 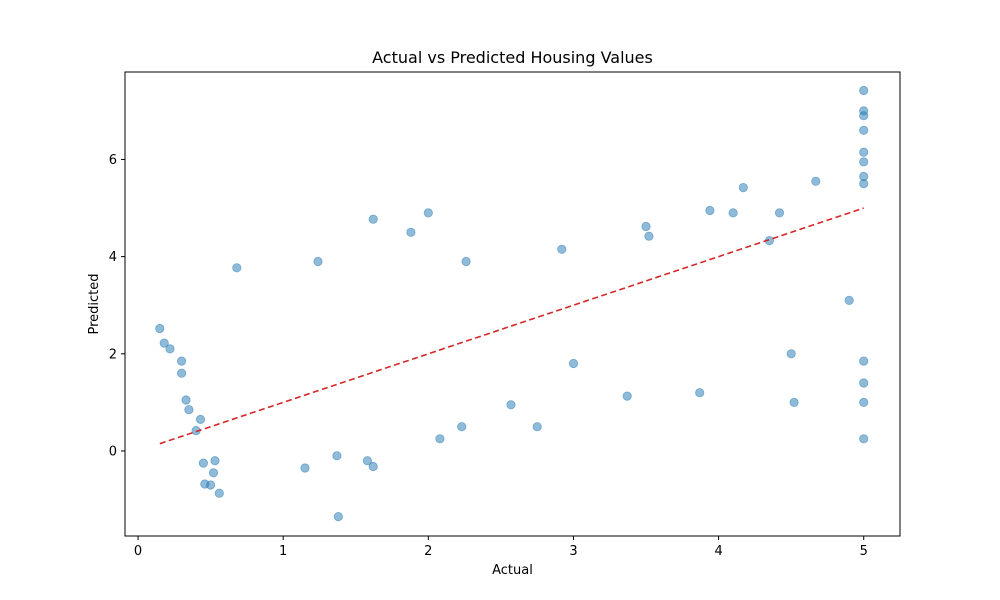 I want to click on y-tick-label: 4, so click(x=113, y=257).